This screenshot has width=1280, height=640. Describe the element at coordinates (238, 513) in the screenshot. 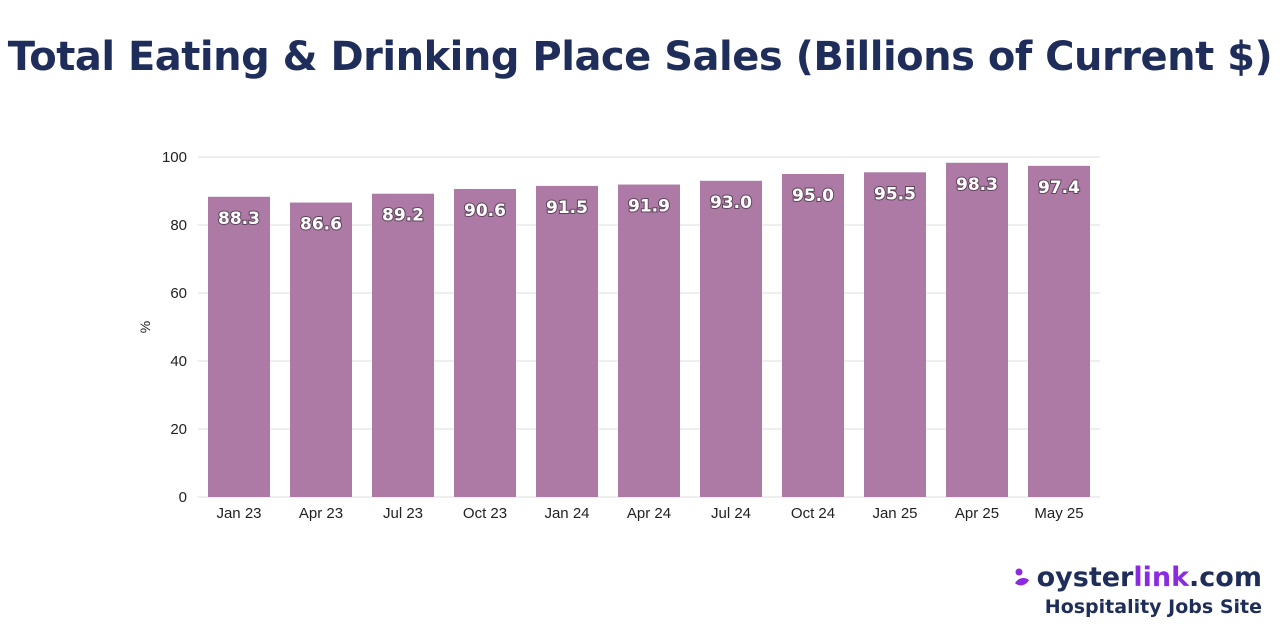

I see `x-tick-label: Jan 23` at that location.